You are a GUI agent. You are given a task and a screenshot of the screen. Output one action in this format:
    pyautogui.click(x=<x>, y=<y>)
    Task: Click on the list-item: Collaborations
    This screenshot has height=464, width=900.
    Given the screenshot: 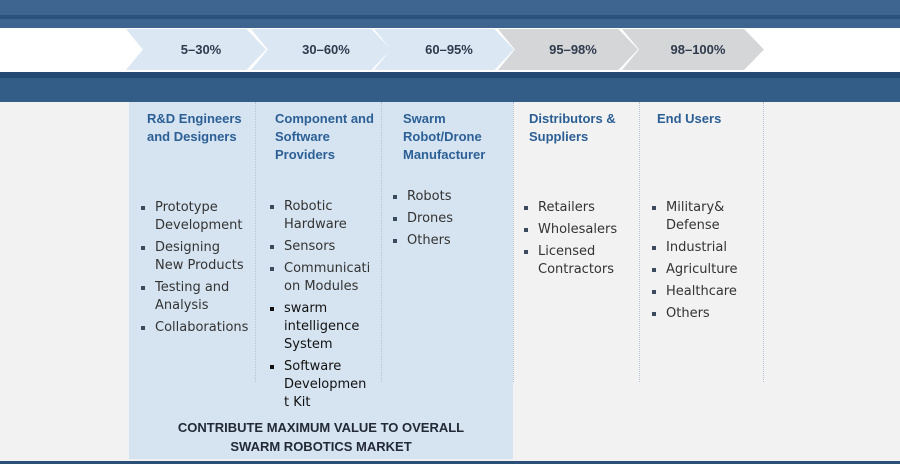 What is the action you would take?
    pyautogui.click(x=197, y=328)
    